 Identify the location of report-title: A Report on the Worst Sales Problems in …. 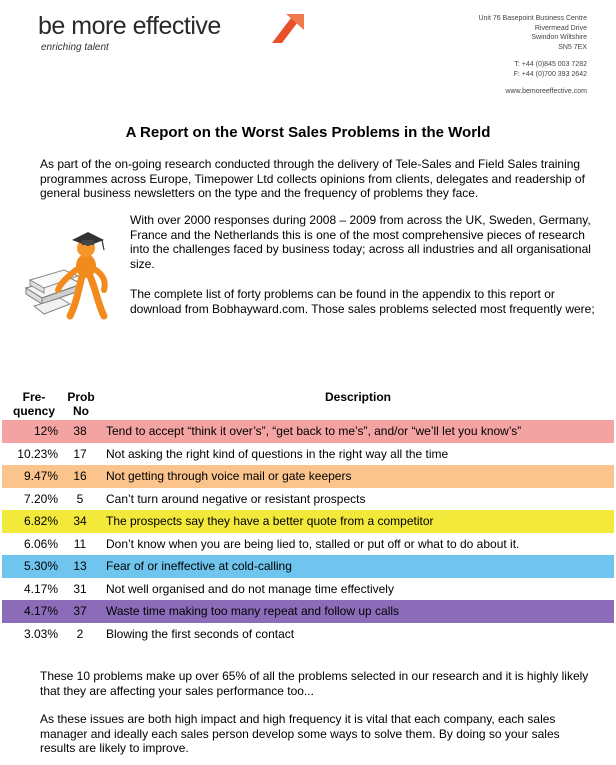
(308, 132).